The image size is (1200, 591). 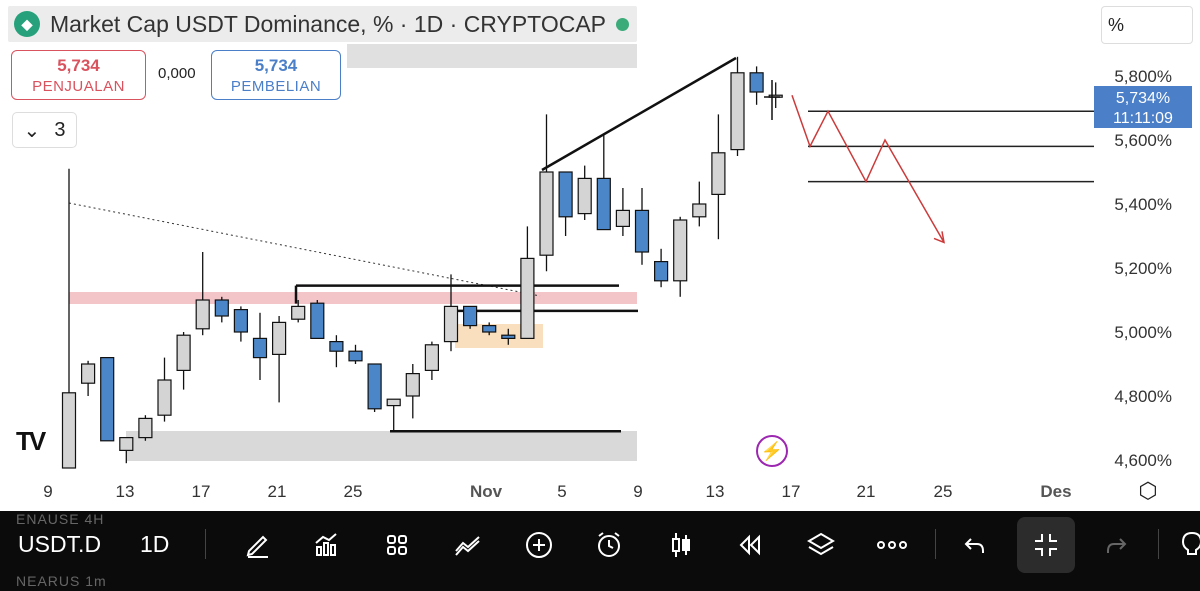 What do you see at coordinates (381, 446) in the screenshot?
I see `support-zone` at bounding box center [381, 446].